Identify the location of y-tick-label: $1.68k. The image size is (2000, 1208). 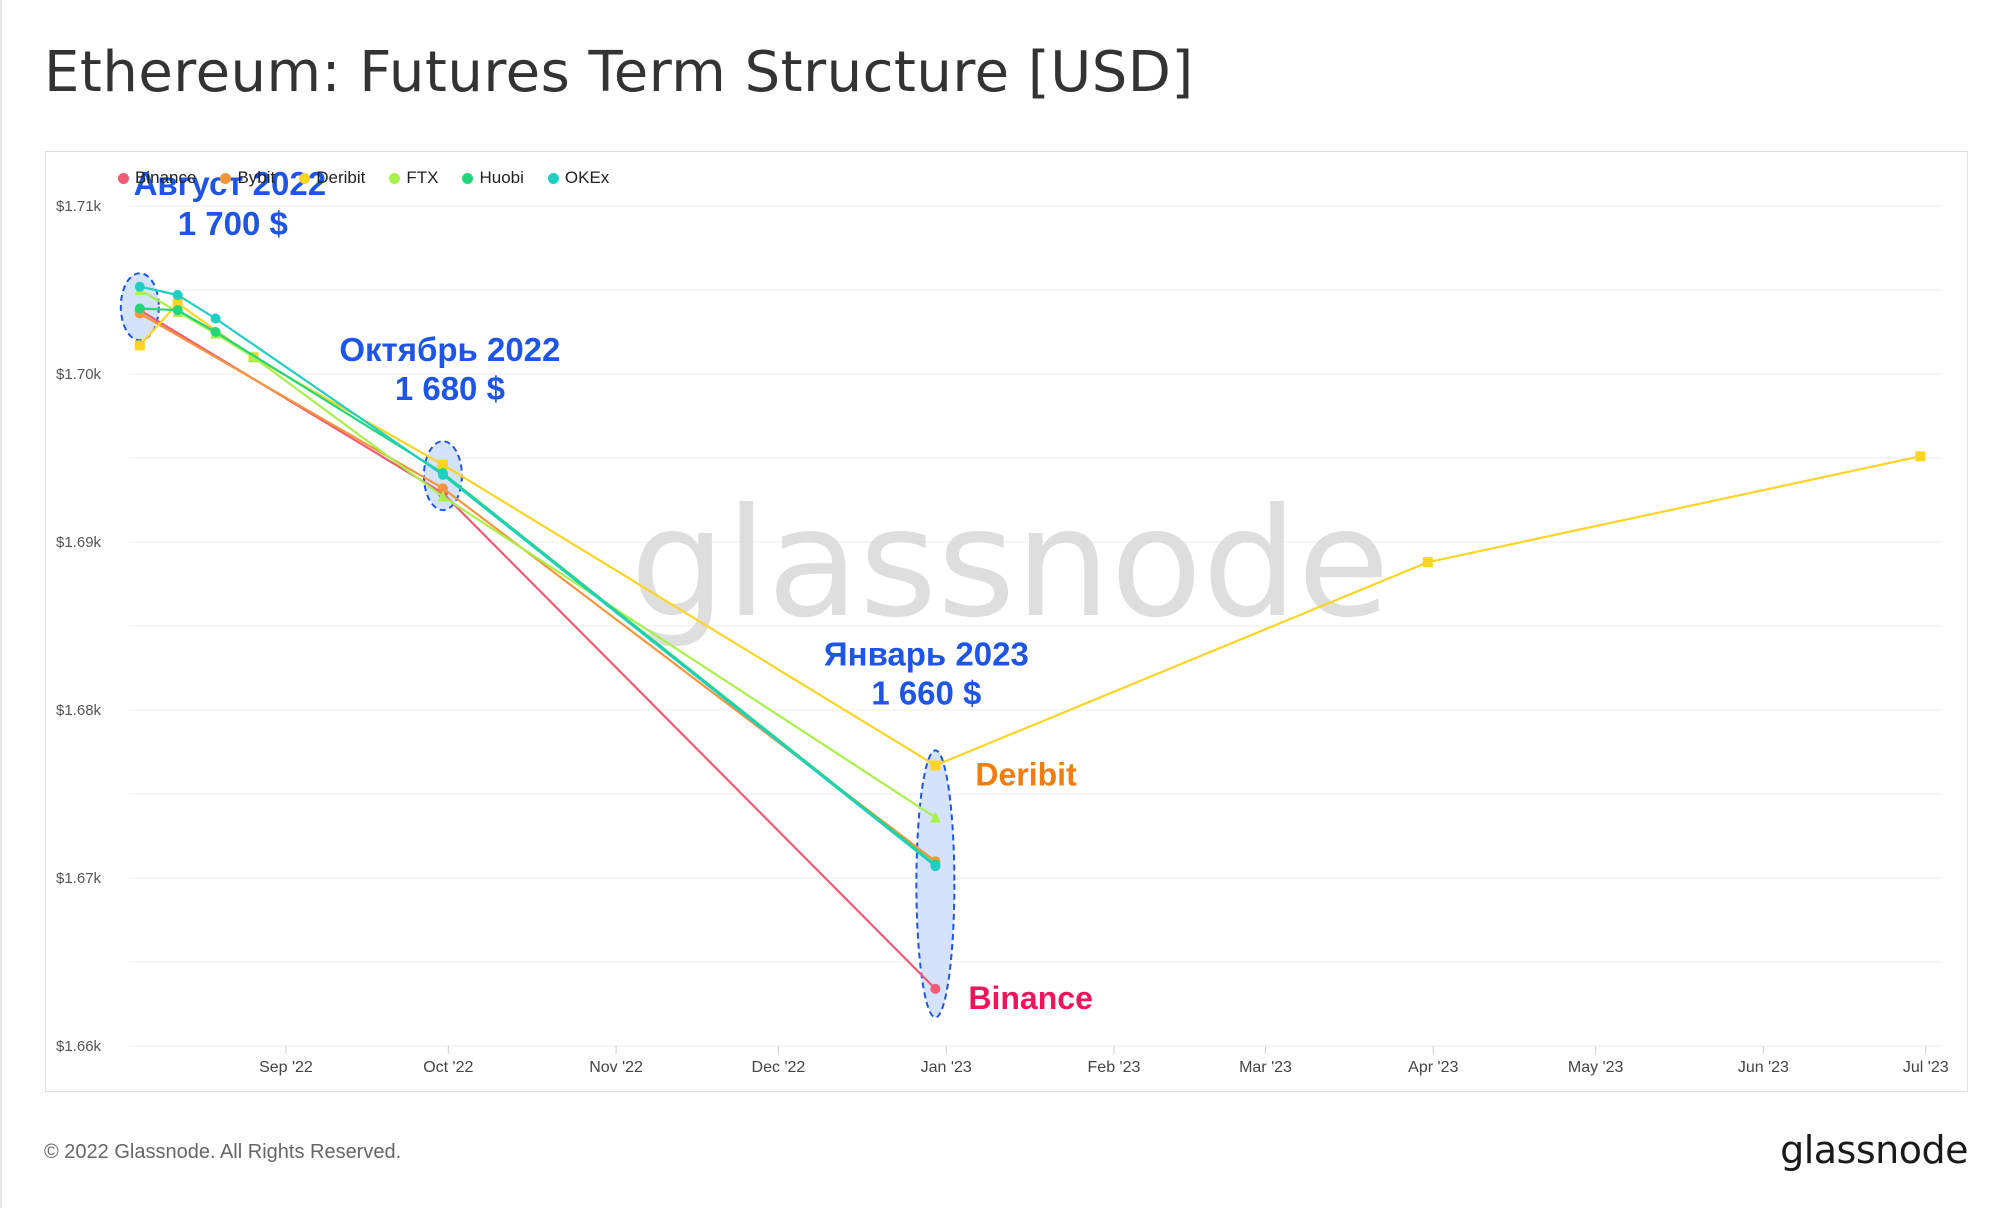
(79, 710).